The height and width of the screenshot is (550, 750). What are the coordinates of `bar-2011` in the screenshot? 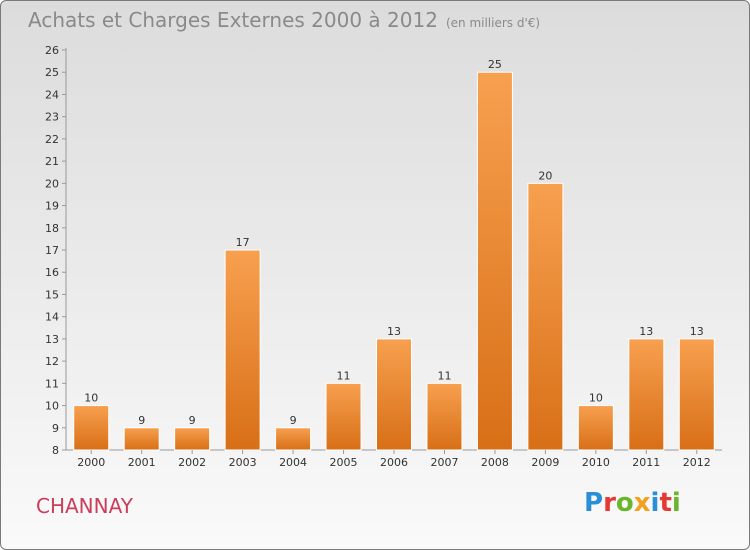 It's located at (646, 394).